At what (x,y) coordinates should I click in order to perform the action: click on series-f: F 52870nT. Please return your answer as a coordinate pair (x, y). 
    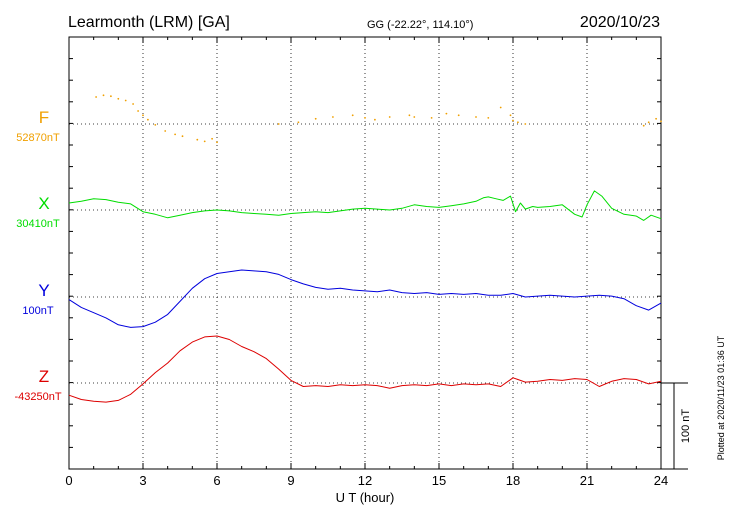
    Looking at the image, I should click on (339, 119).